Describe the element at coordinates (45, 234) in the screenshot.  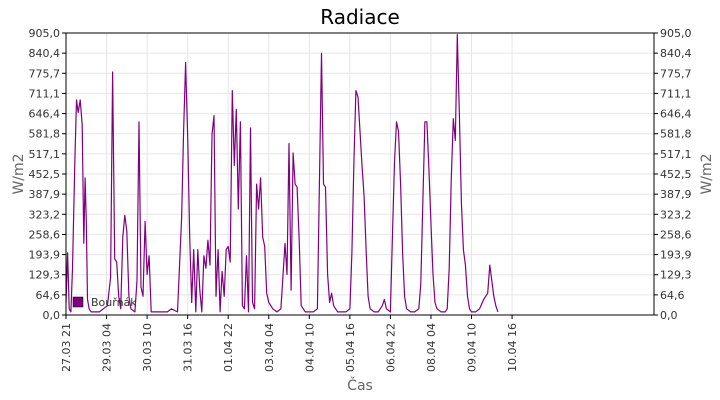
I see `y-tick-label-left: 258,6` at that location.